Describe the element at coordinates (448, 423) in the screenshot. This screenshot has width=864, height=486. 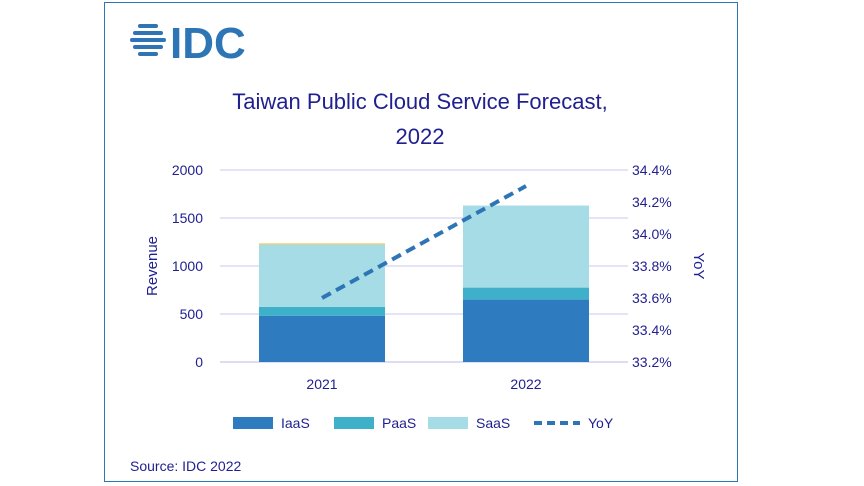
I see `legend-swatch-saas` at that location.